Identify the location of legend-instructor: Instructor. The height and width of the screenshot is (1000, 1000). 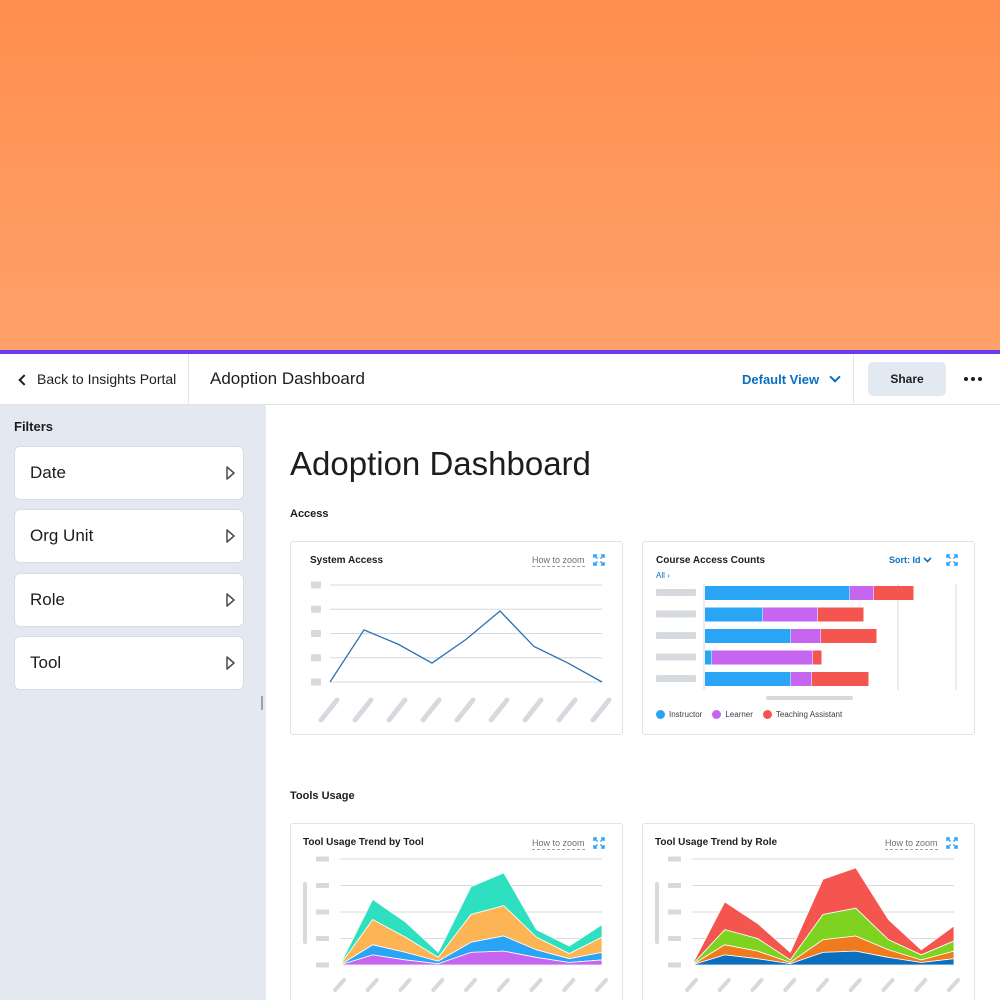
(679, 714).